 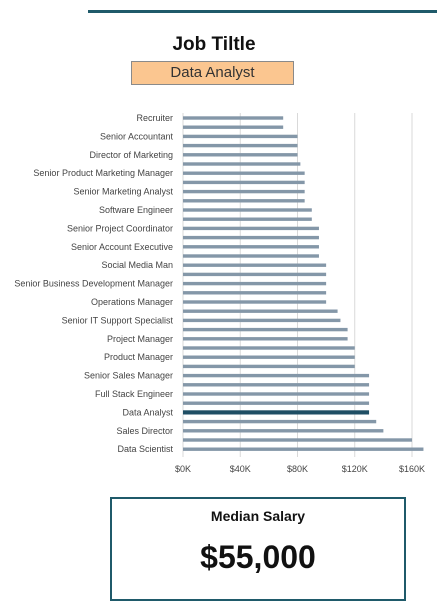 I want to click on category-label: Software Engineer, so click(x=136, y=210).